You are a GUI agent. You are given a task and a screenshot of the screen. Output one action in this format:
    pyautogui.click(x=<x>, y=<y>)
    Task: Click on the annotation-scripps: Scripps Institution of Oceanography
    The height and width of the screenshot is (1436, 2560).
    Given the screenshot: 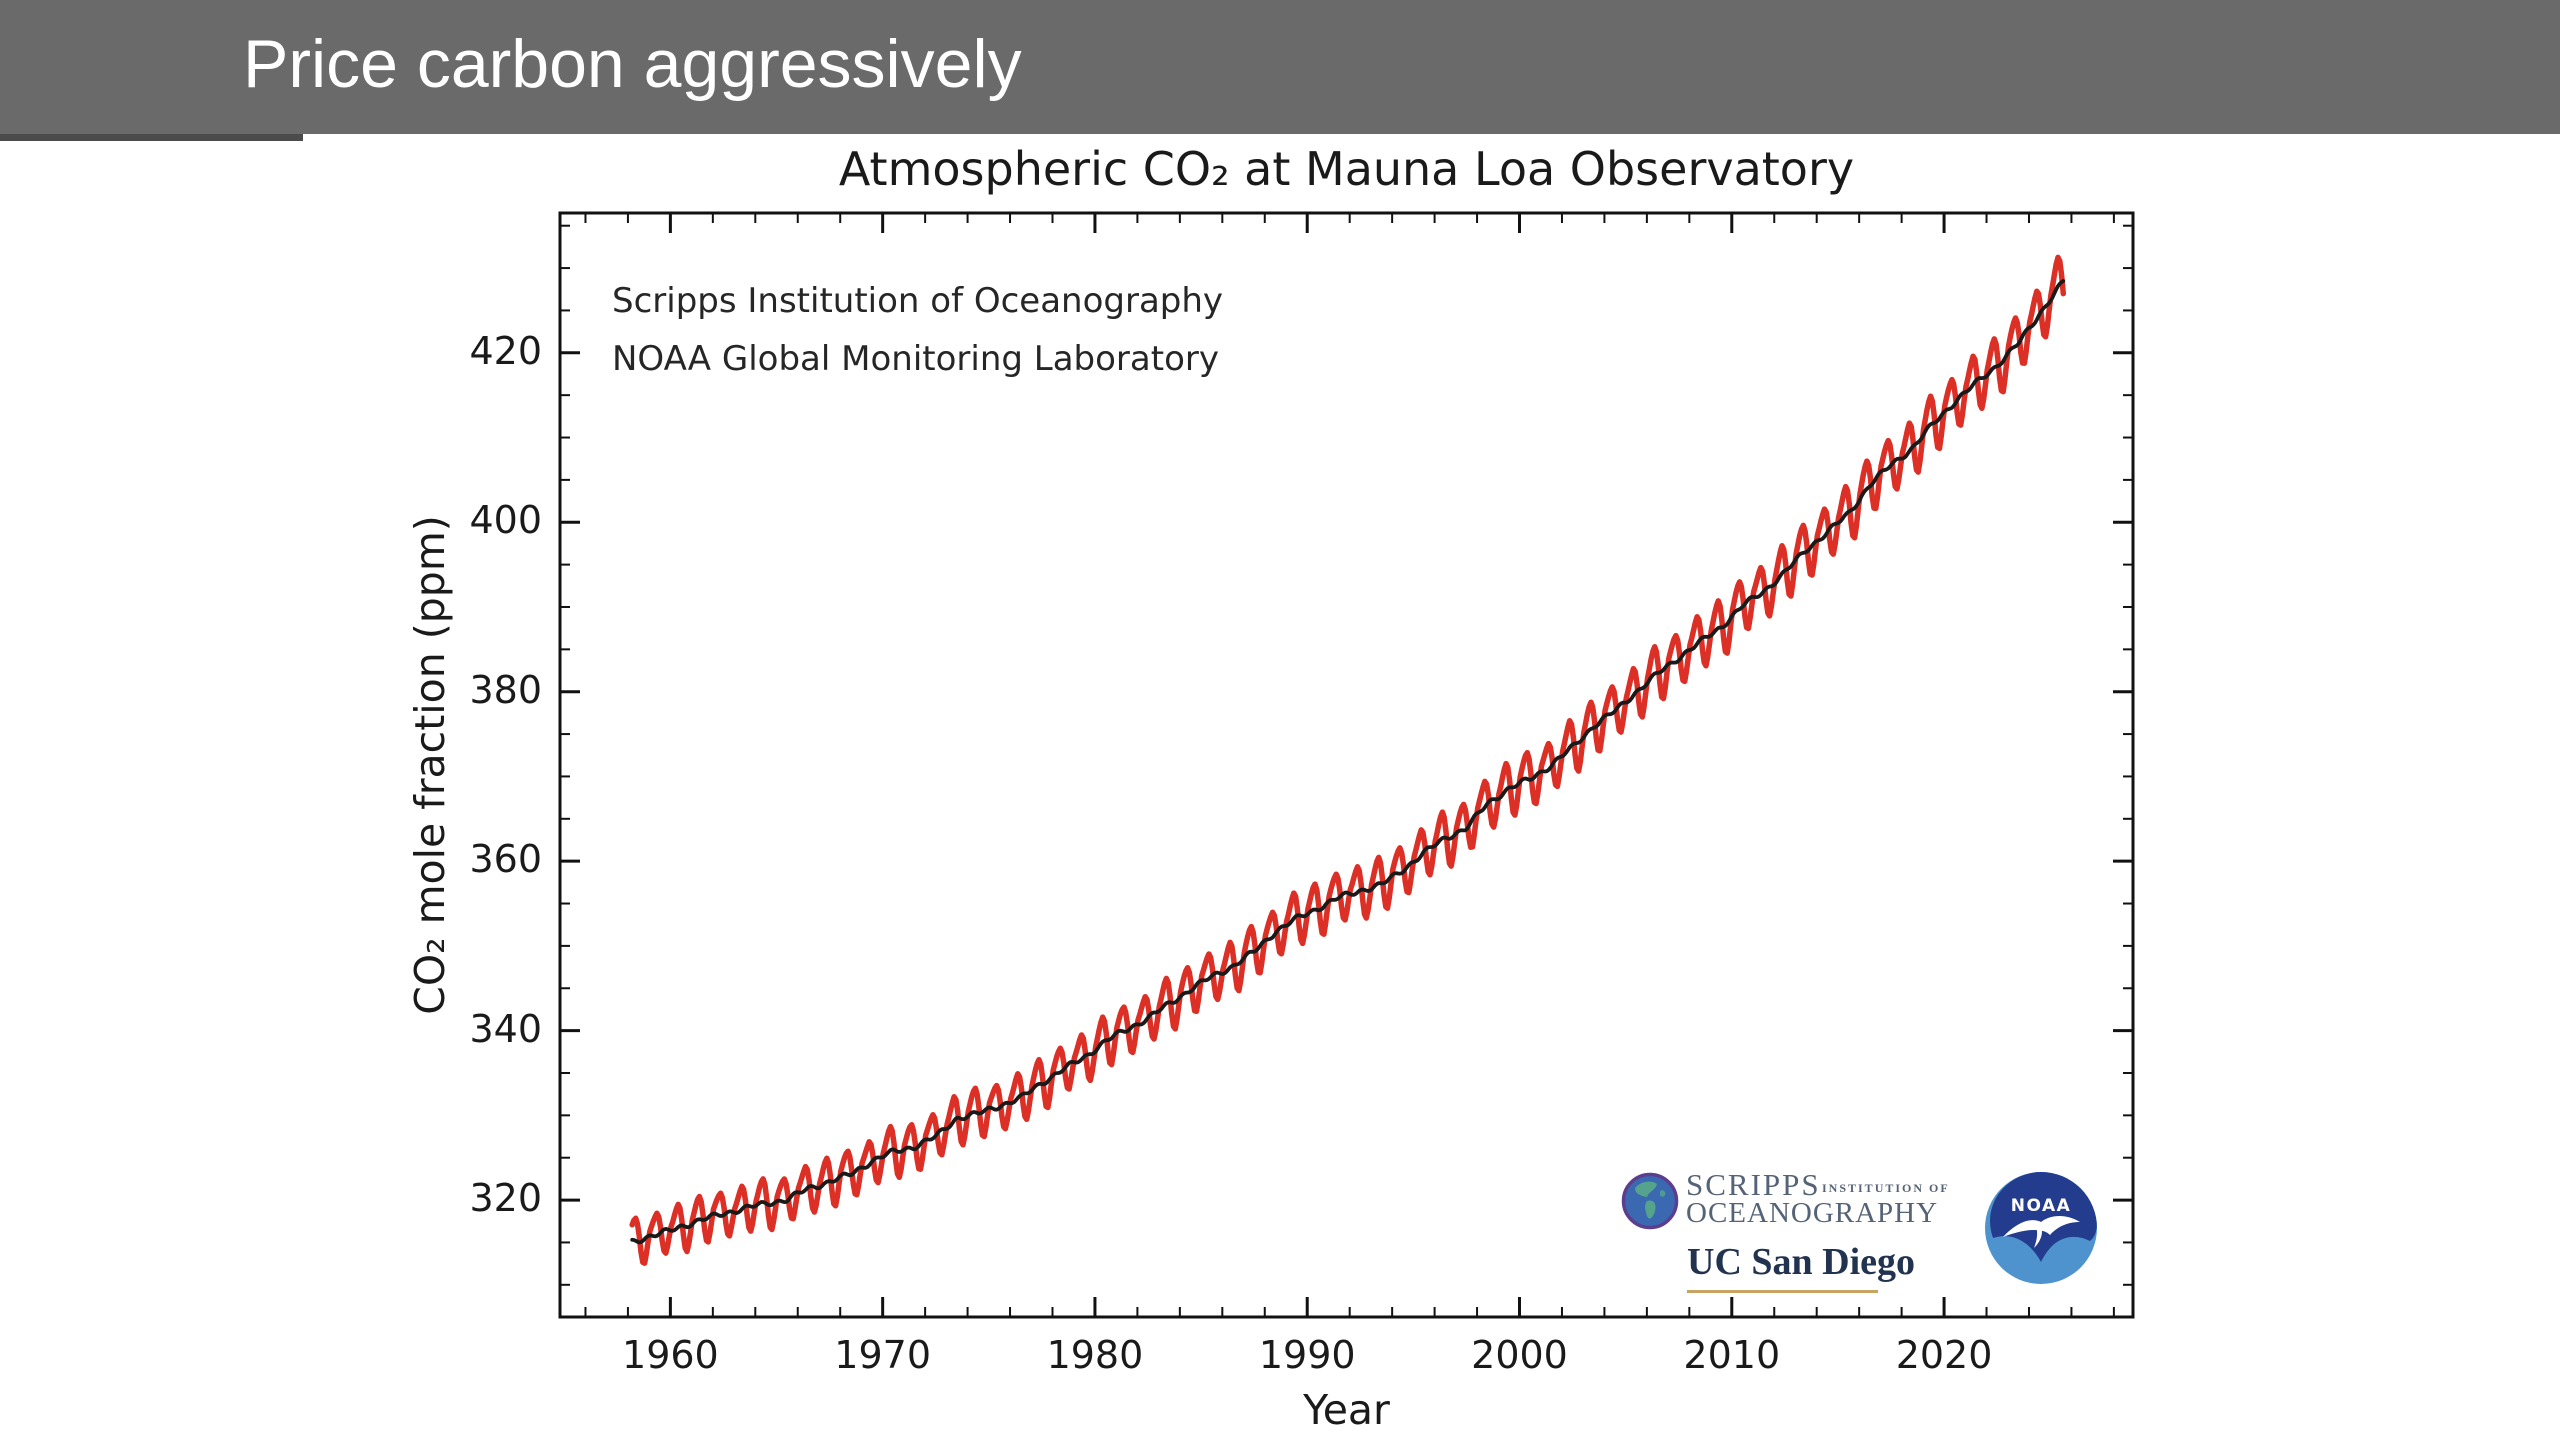 What is the action you would take?
    pyautogui.click(x=918, y=301)
    